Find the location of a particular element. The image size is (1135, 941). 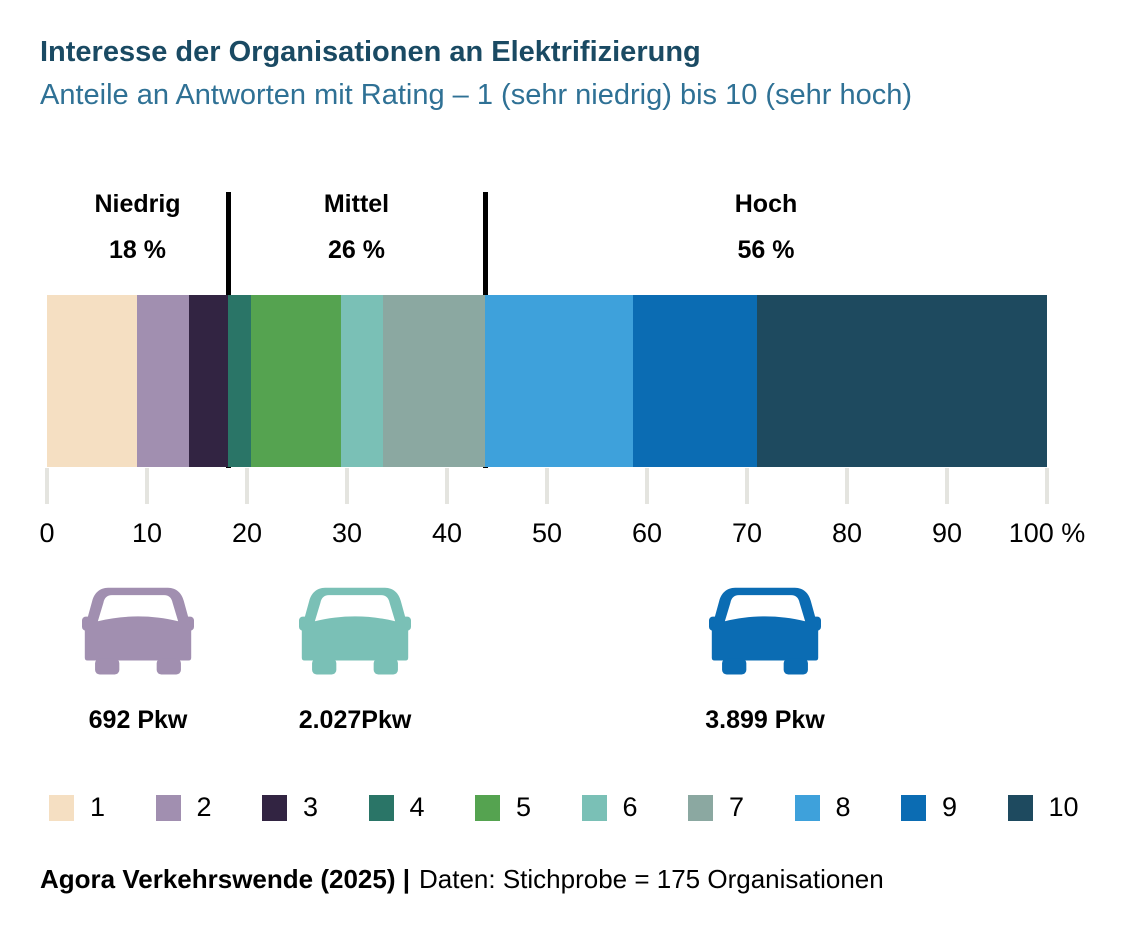

legend-item-4: 4 is located at coordinates (396, 807).